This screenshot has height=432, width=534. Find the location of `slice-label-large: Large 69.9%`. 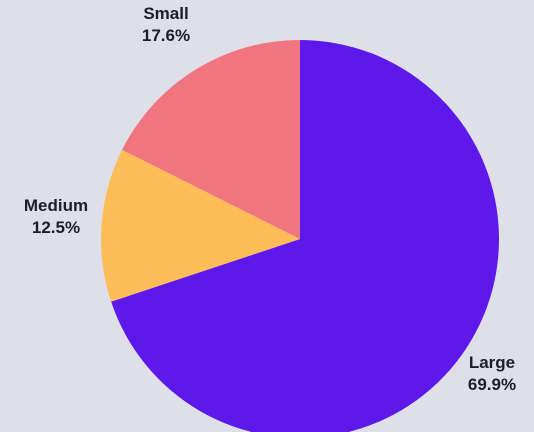

slice-label-large: Large 69.9% is located at coordinates (492, 373).